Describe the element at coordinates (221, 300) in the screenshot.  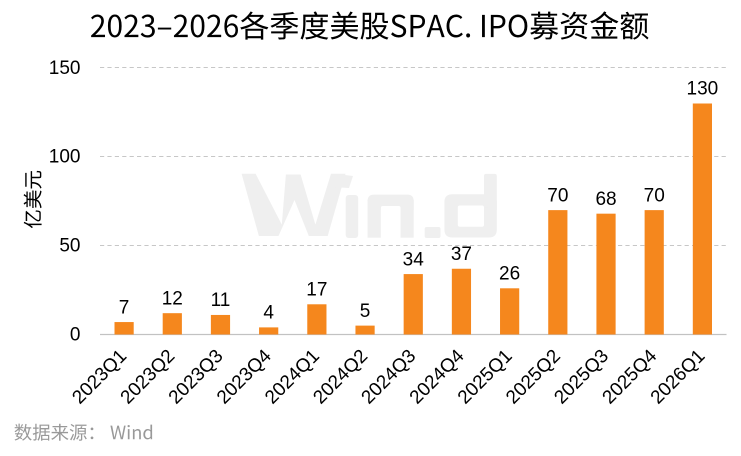
I see `svg-text: 11` at that location.